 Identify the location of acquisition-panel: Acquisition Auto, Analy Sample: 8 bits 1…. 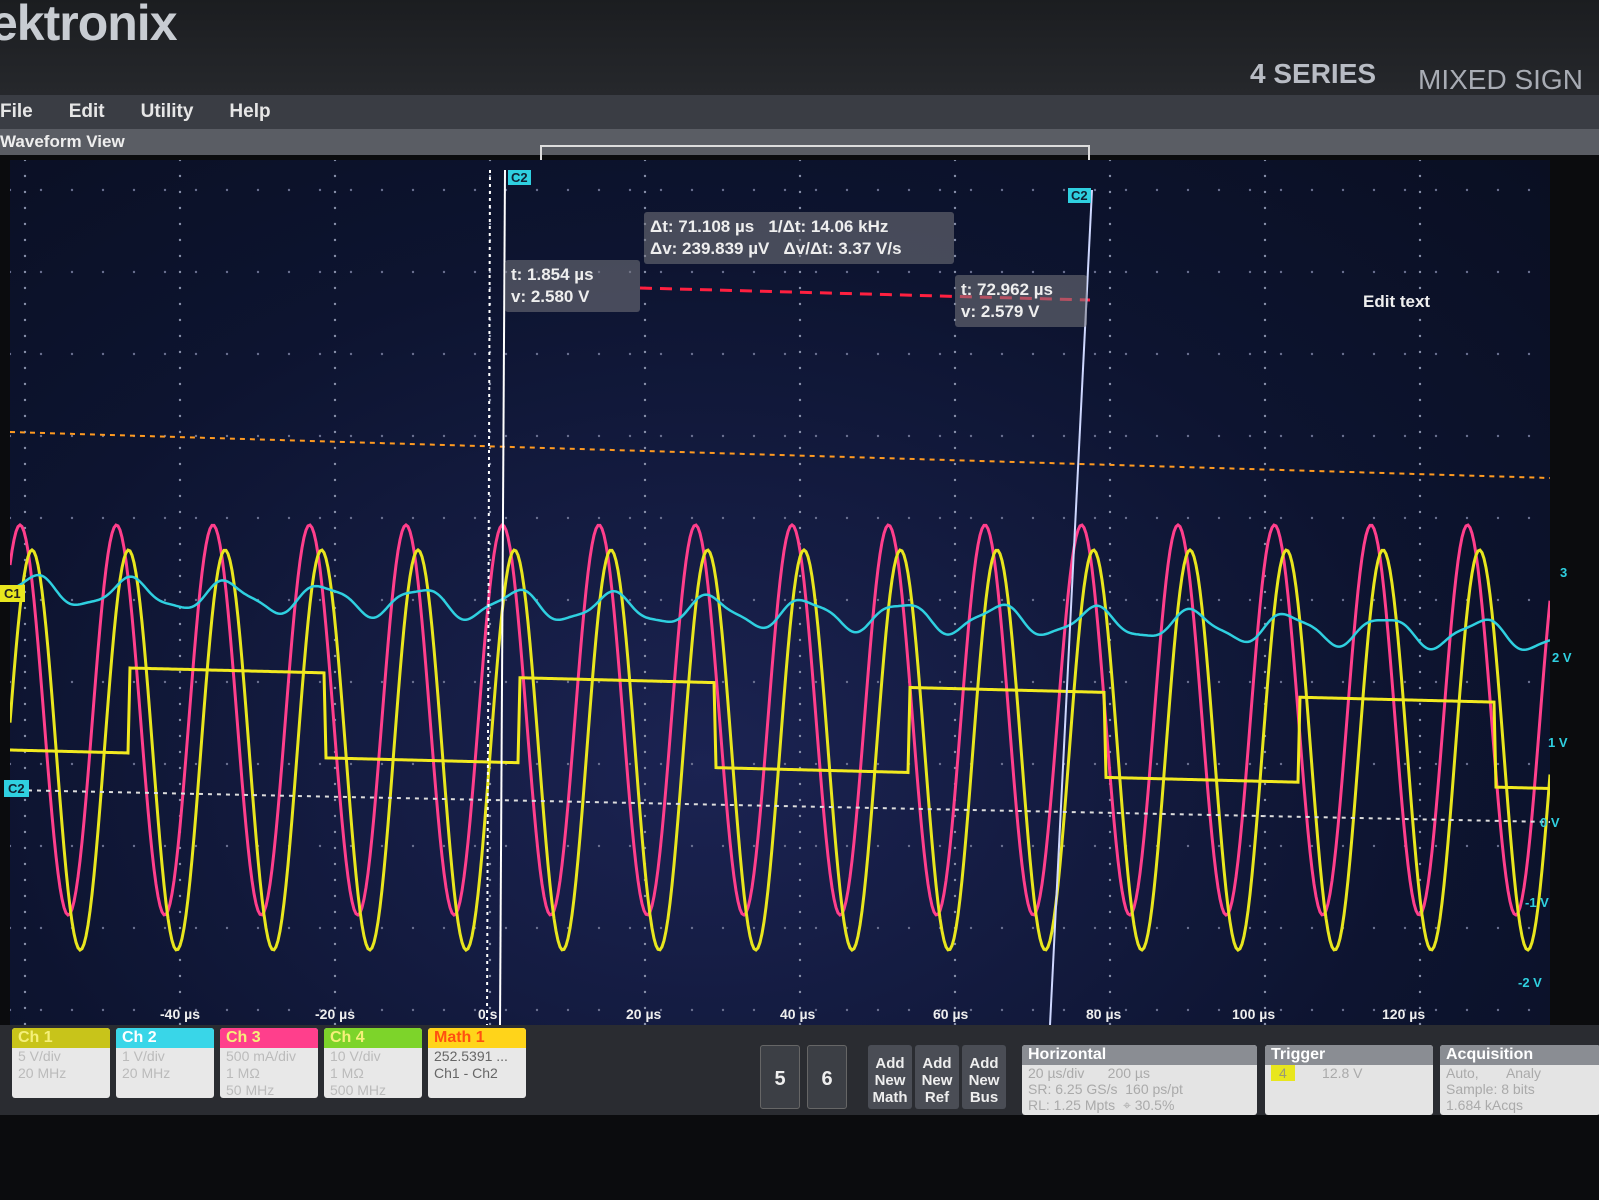
(1519, 1080).